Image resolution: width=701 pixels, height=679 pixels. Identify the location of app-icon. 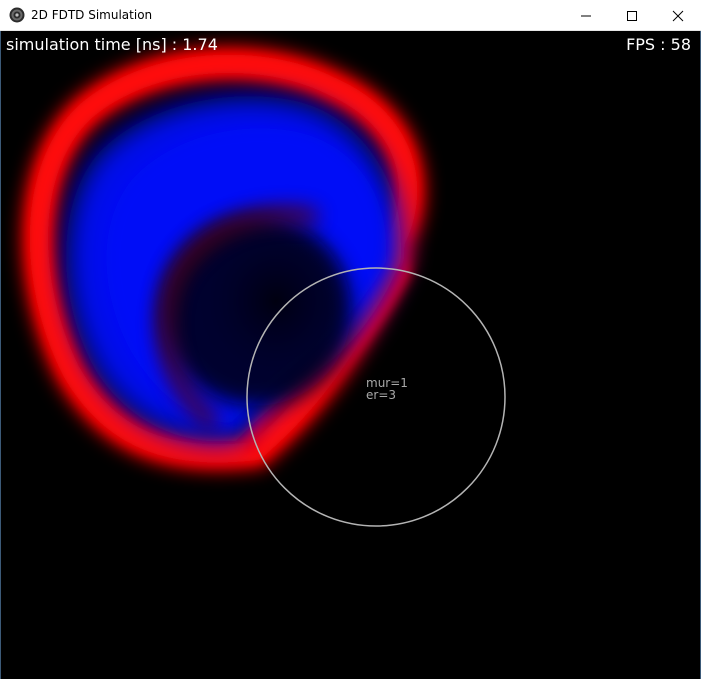
(17, 15).